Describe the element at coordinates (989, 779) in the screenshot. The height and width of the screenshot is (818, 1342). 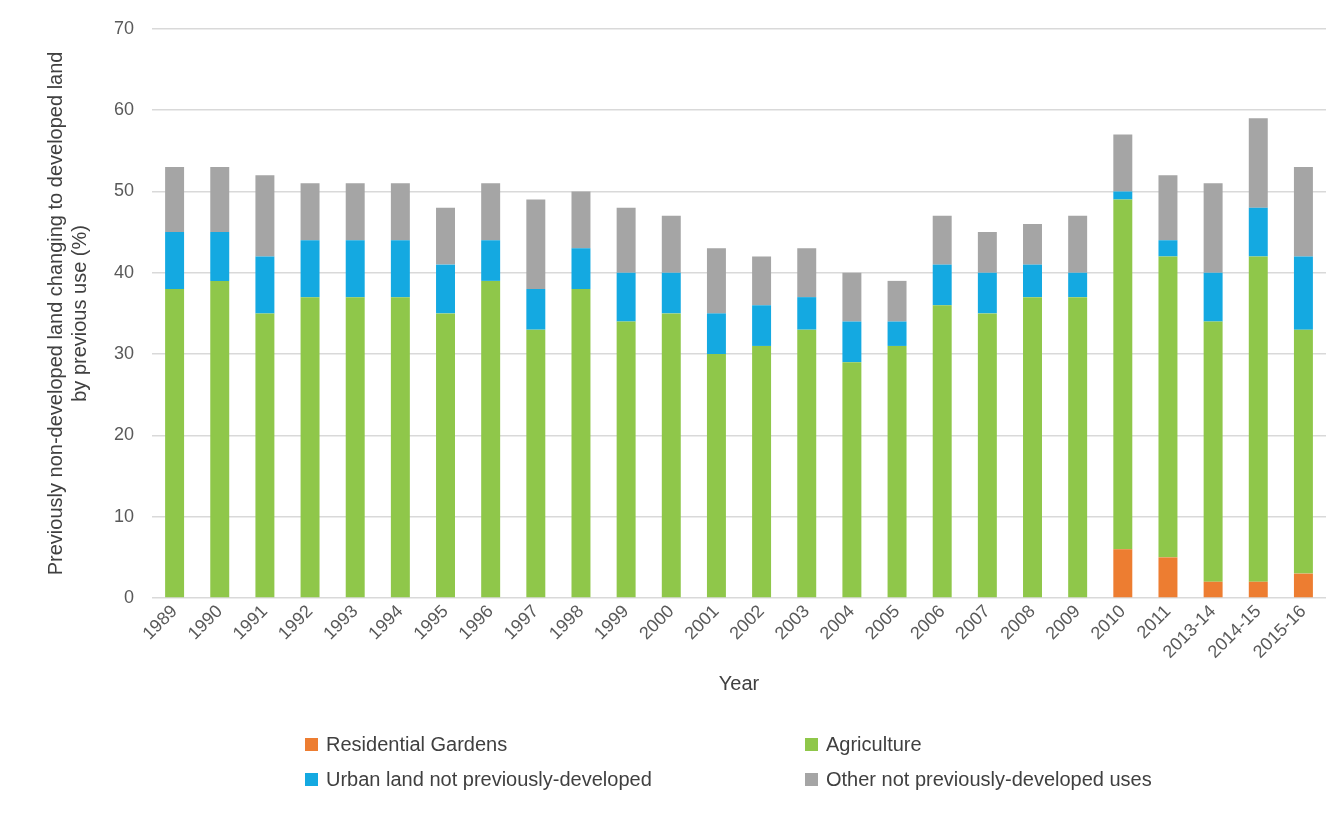
I see `legend-label: Other not previously-developed uses` at that location.